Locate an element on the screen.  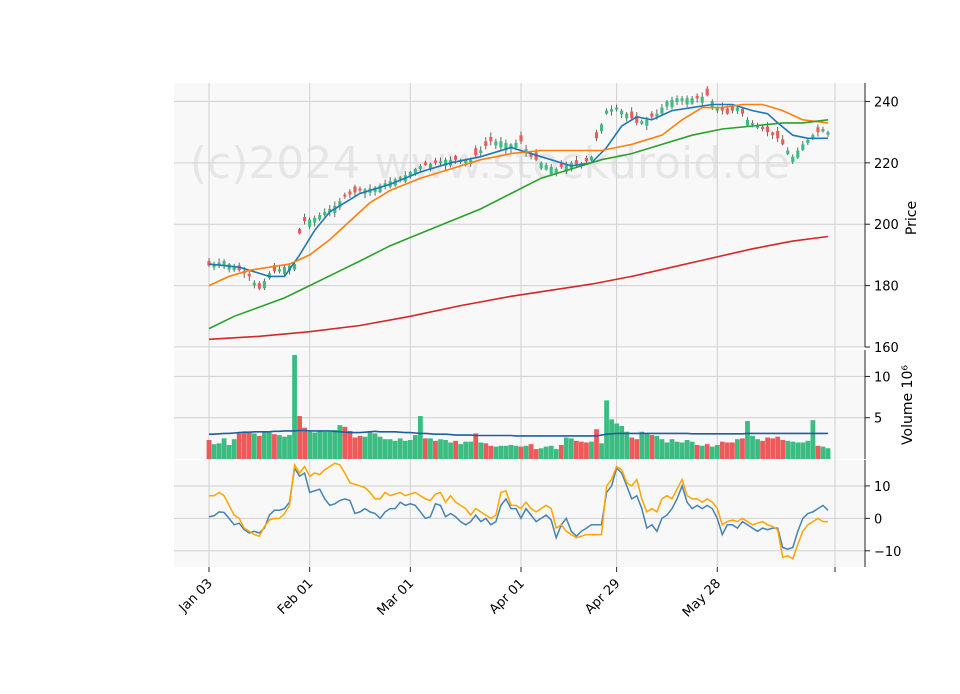
price-tick-label: 240 is located at coordinates (886, 102).